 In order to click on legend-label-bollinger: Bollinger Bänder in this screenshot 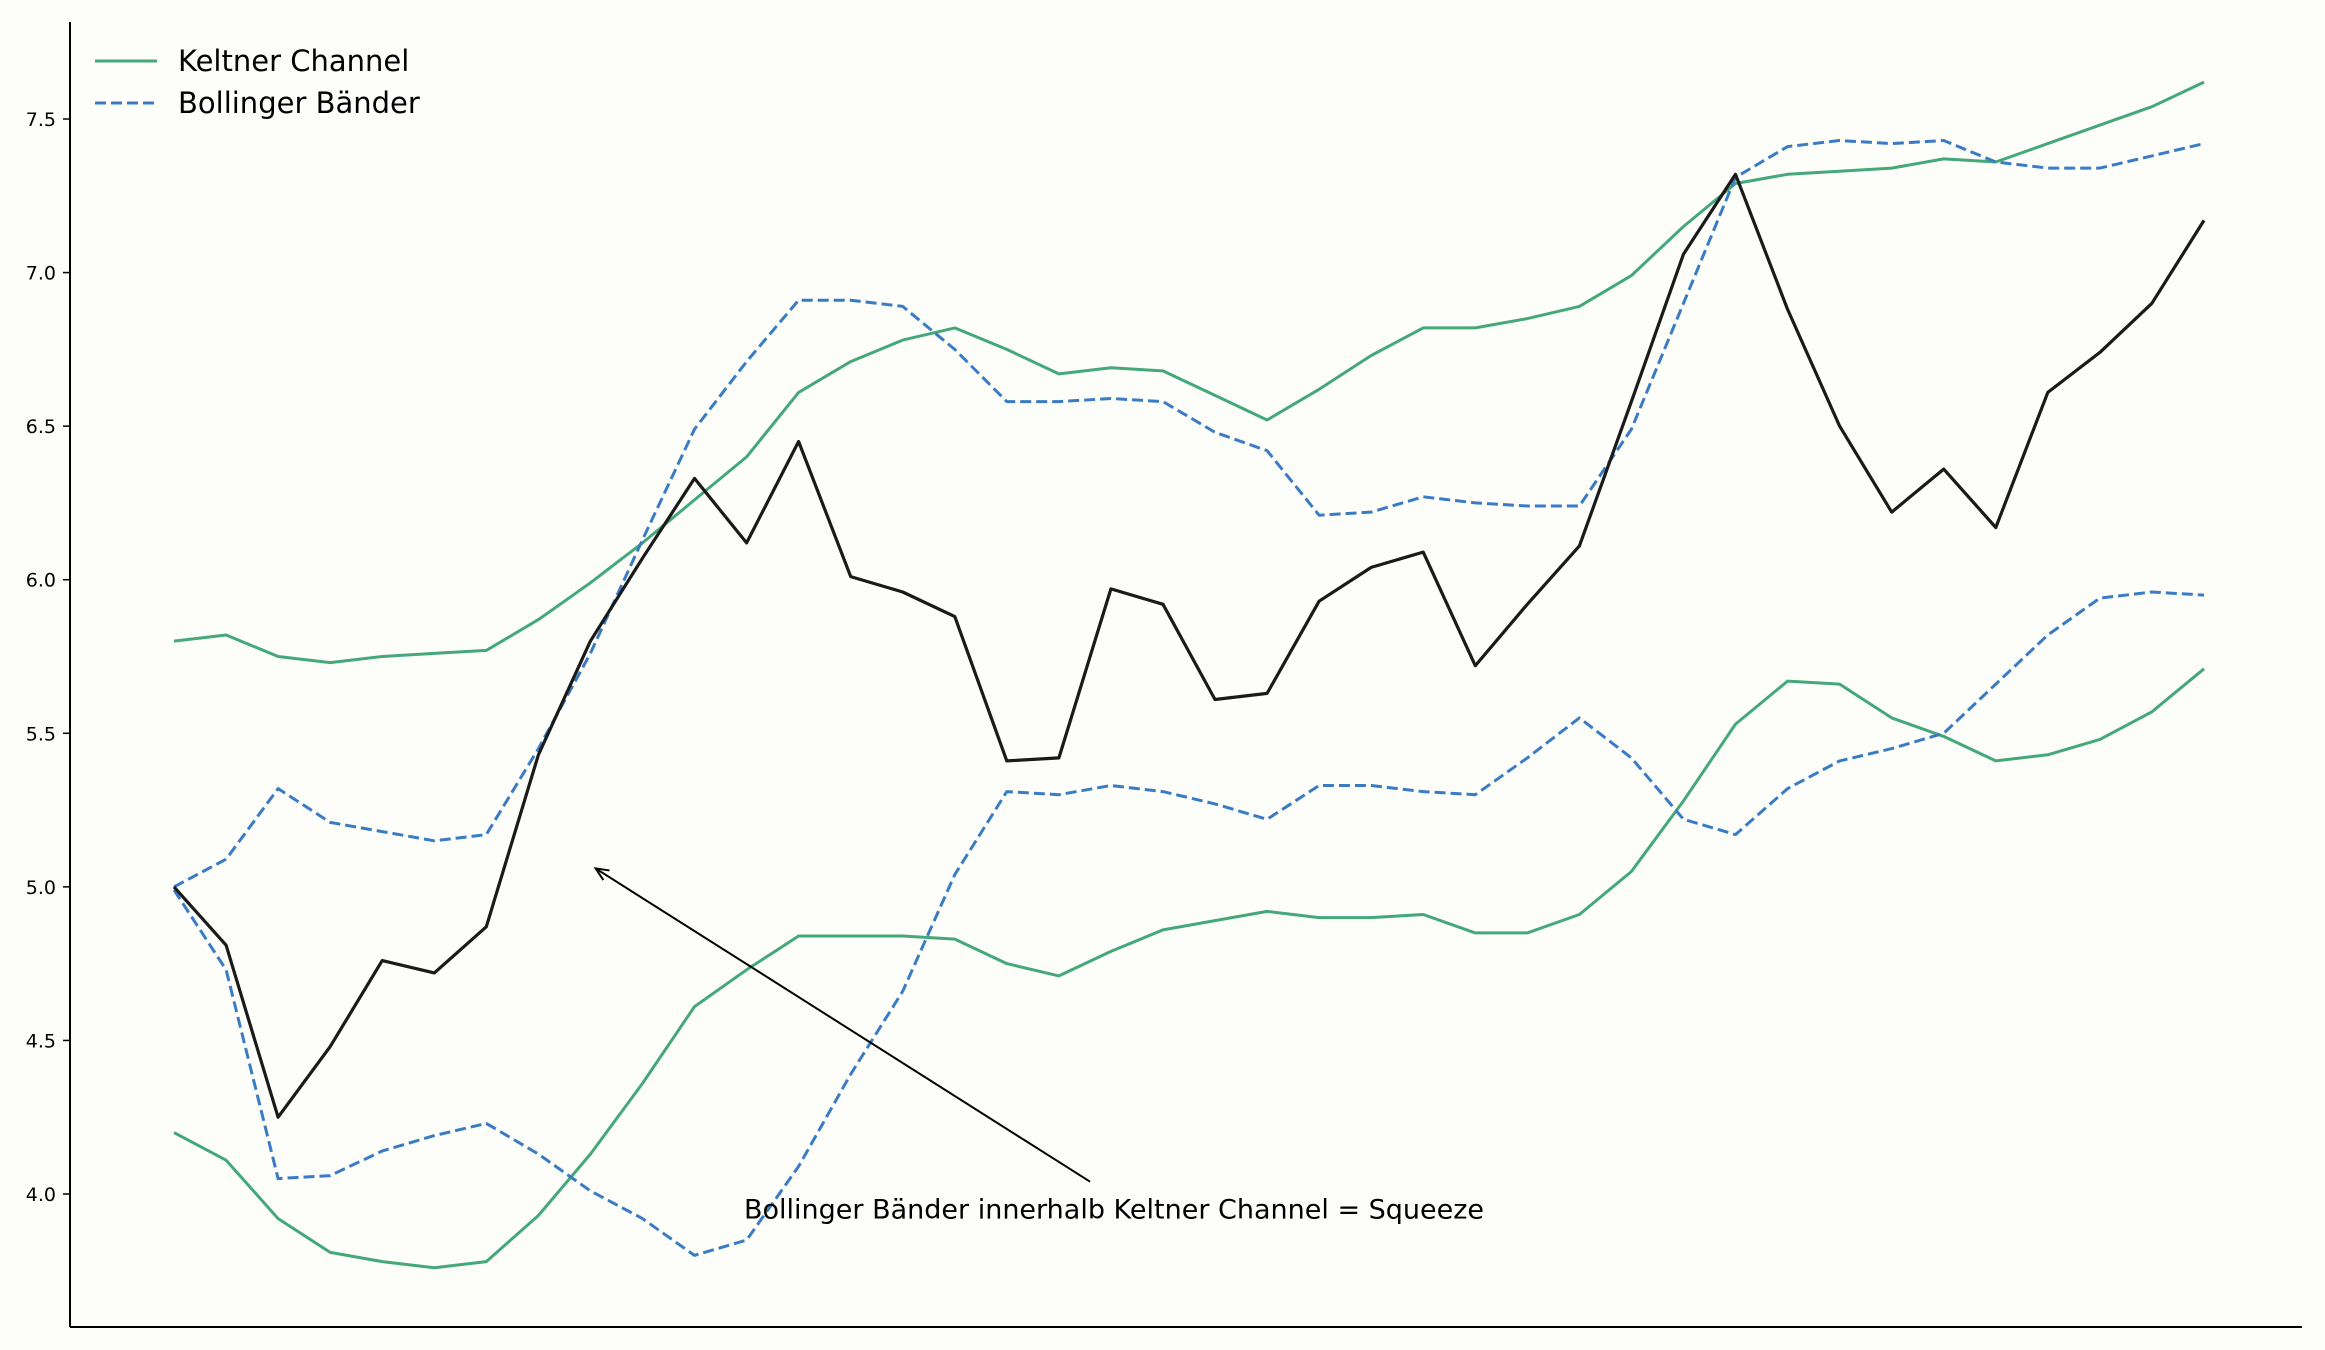, I will do `click(299, 103)`.